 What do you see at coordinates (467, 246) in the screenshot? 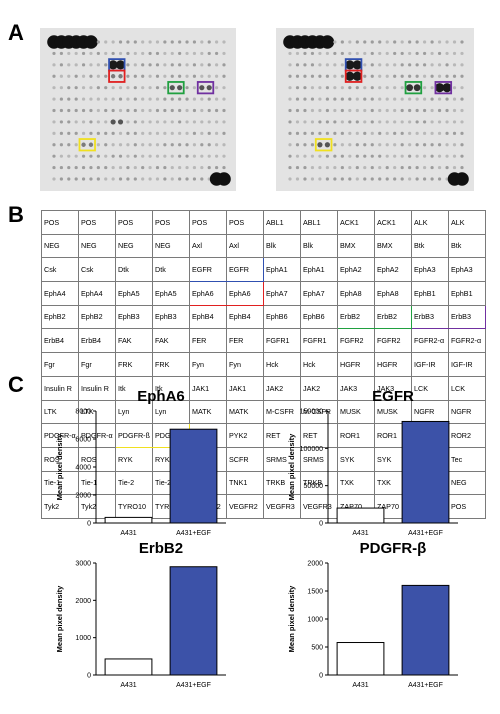
I see `table-cell: Btk` at bounding box center [467, 246].